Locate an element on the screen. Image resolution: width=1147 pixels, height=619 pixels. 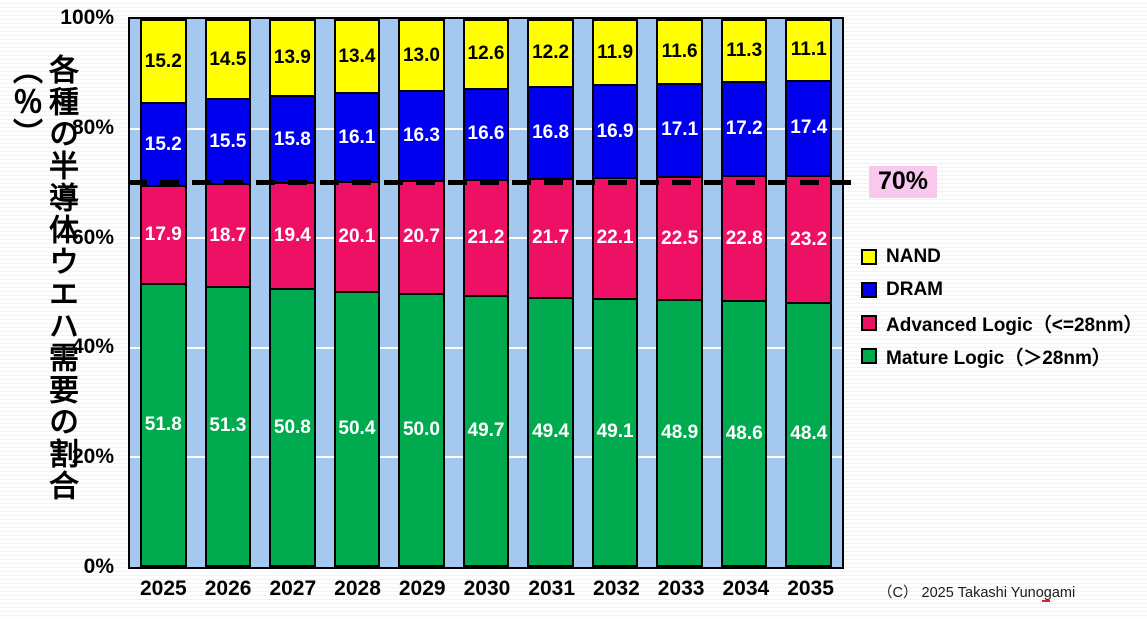
bar-2033: 11.6 17.1 22.5 48.9 is located at coordinates (679, 293).